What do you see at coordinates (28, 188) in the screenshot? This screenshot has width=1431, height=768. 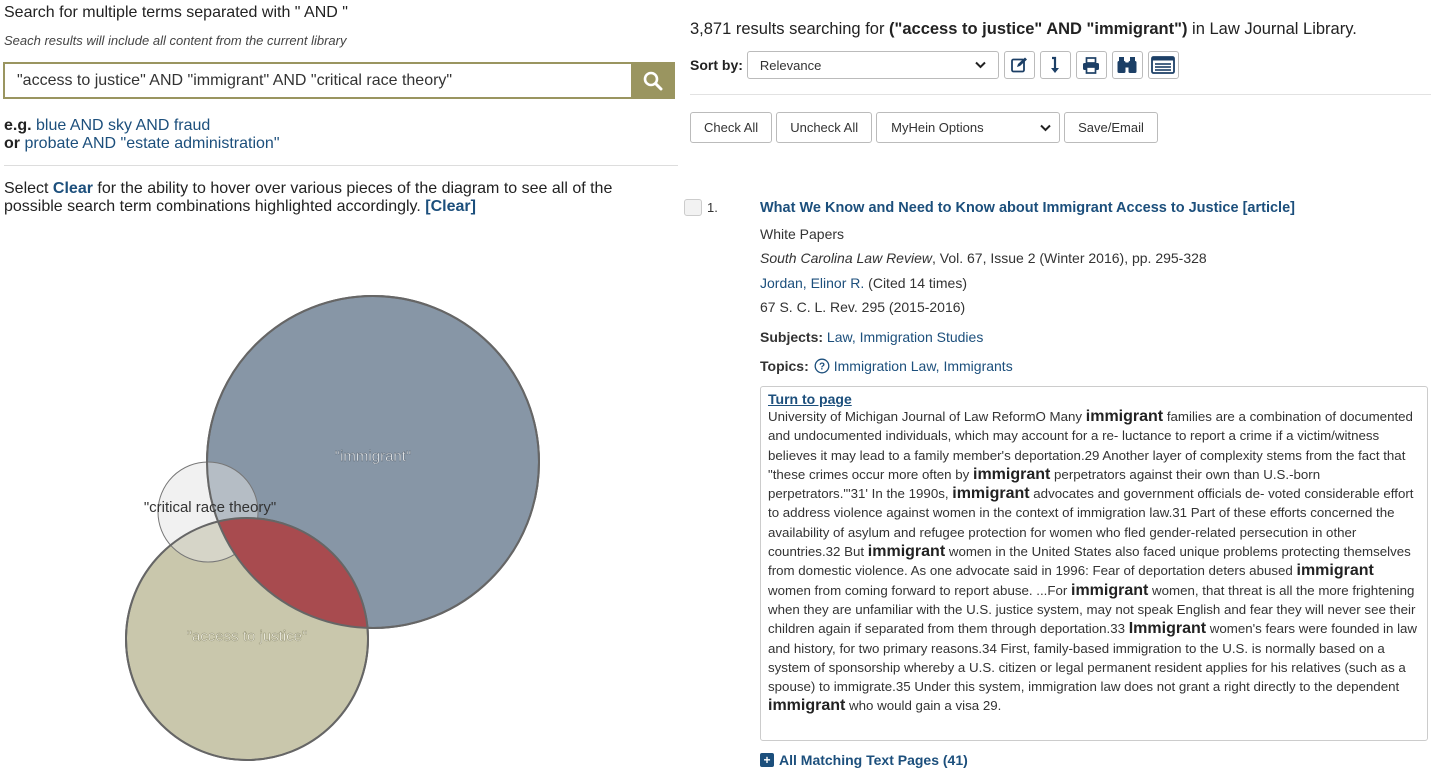 I see `instructions-prefix: Select` at bounding box center [28, 188].